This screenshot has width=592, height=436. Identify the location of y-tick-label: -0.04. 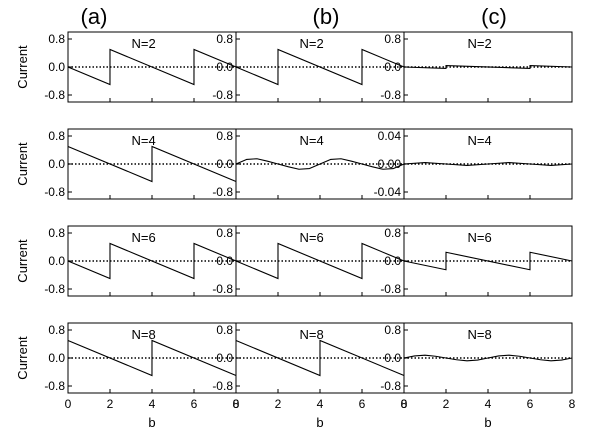
(388, 192).